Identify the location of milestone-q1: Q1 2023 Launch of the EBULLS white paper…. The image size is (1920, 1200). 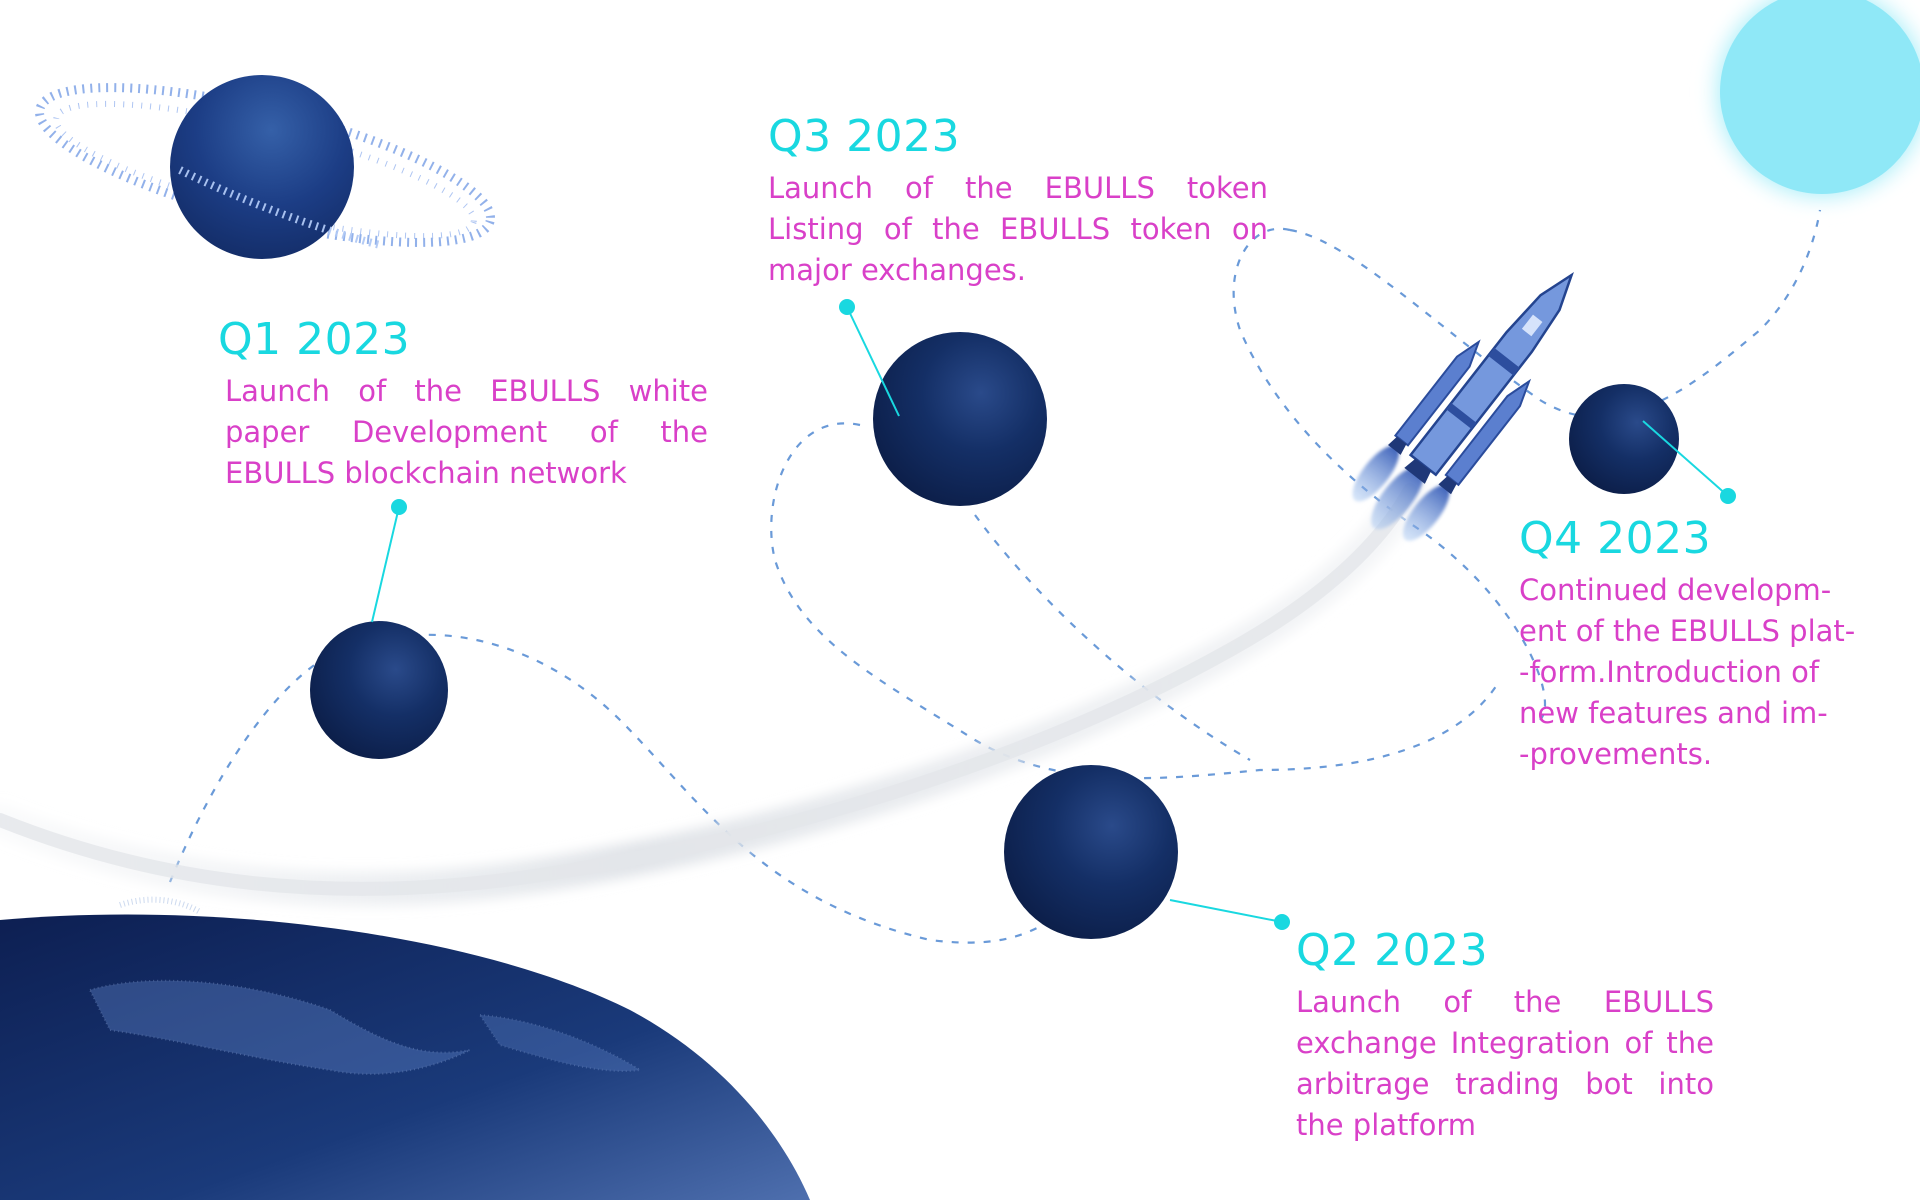
(463, 404).